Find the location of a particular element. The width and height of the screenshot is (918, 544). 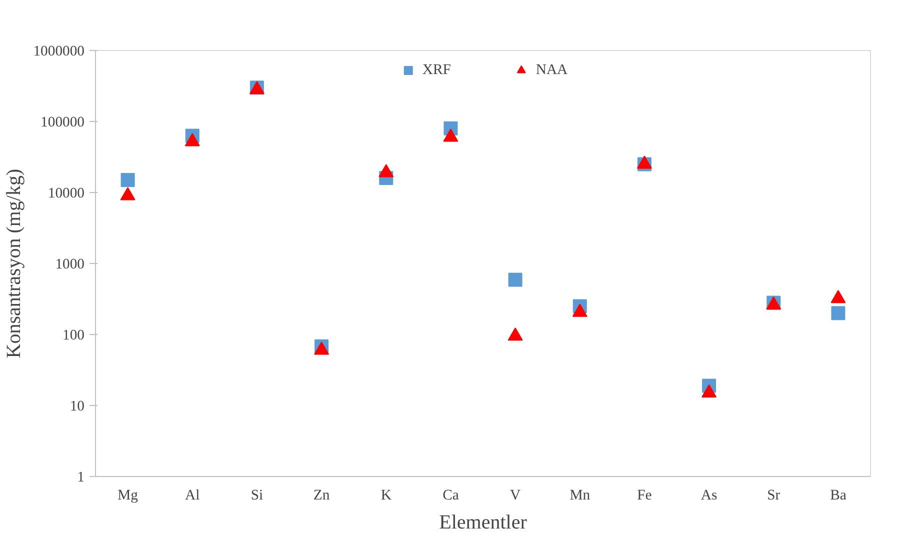

x-tick-label: V is located at coordinates (515, 496).